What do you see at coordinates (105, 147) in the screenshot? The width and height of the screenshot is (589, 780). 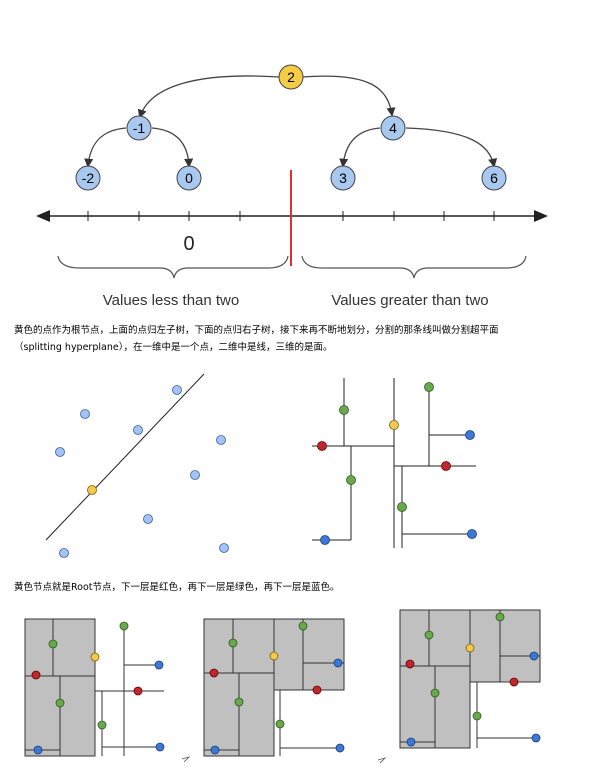 I see `edge-neg1-to-neg2` at bounding box center [105, 147].